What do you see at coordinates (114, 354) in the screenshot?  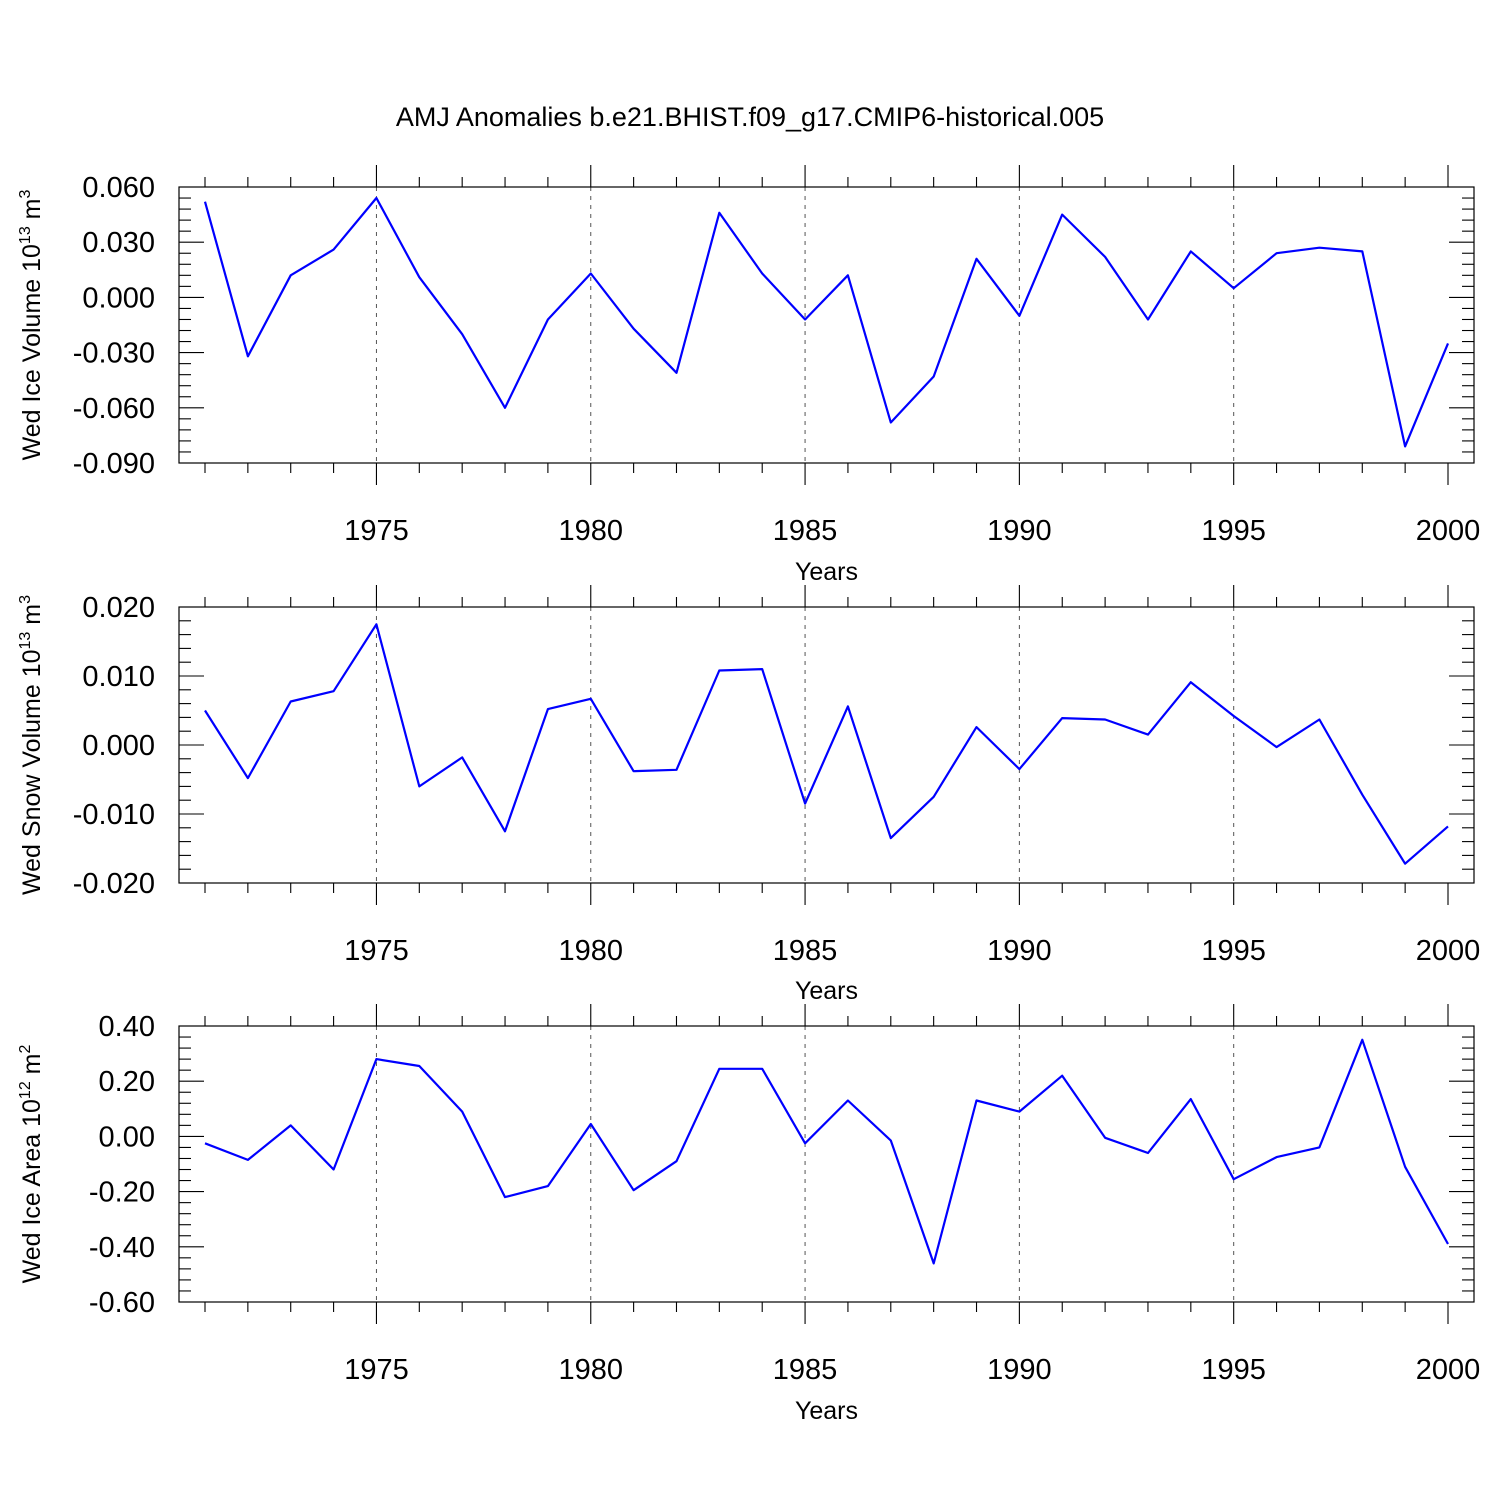 I see `y-tick-label: -0.030` at bounding box center [114, 354].